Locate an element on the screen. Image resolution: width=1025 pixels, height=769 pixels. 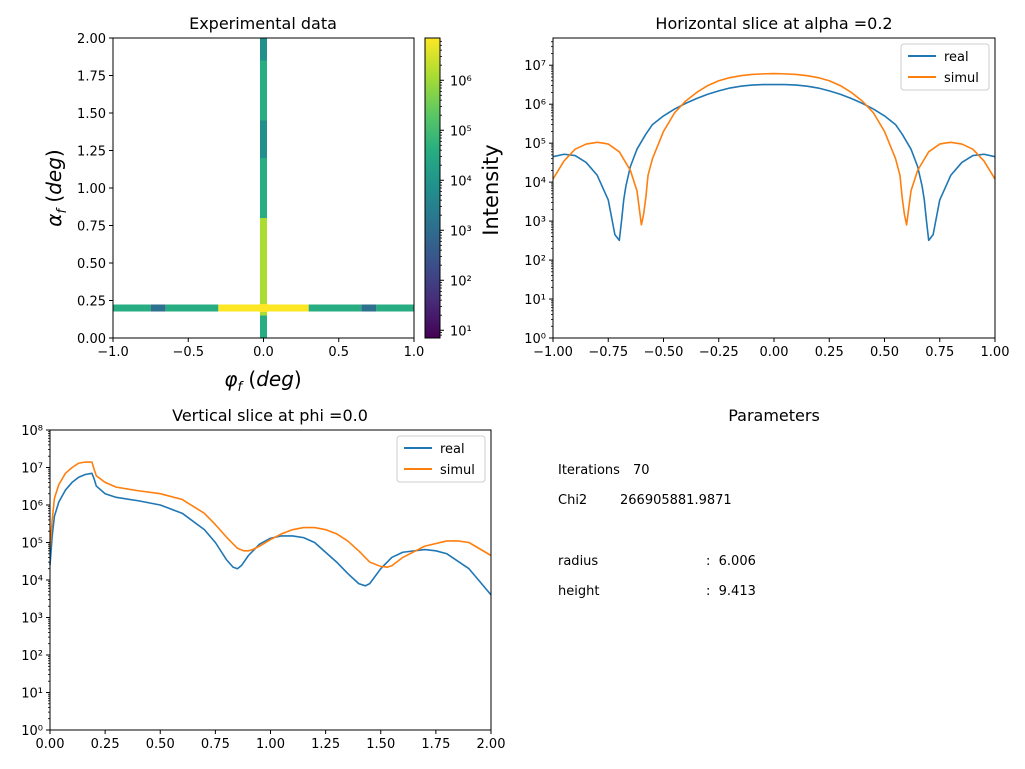
heatmap-y-tick-label: 2.00 is located at coordinates (91, 39).